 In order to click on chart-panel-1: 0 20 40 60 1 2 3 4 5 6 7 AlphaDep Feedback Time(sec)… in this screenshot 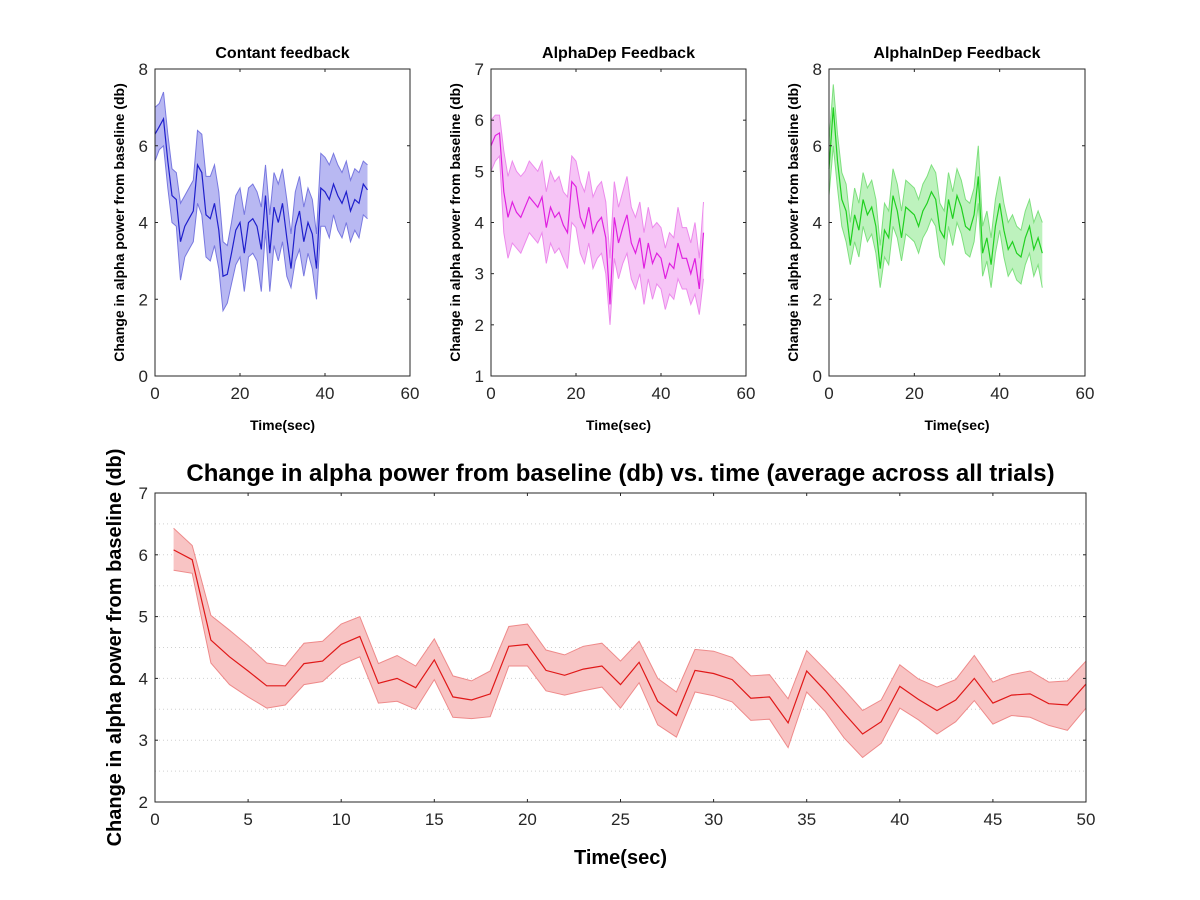, I will do `click(601, 239)`.